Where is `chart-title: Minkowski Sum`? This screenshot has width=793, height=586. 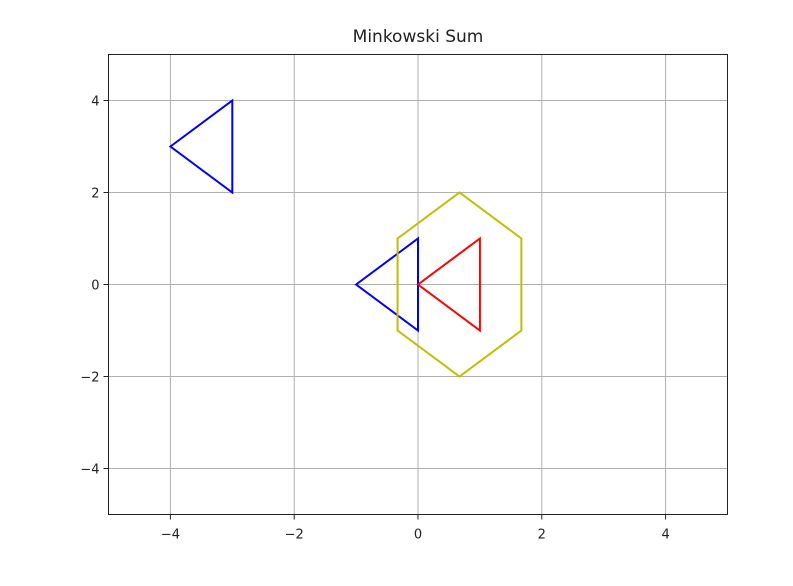
chart-title: Minkowski Sum is located at coordinates (418, 37).